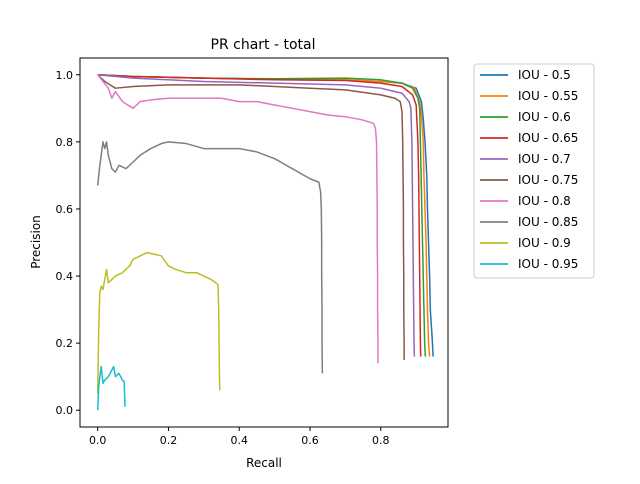 This screenshot has height=484, width=640. What do you see at coordinates (65, 142) in the screenshot?
I see `y-tick-label-4: 0.8` at bounding box center [65, 142].